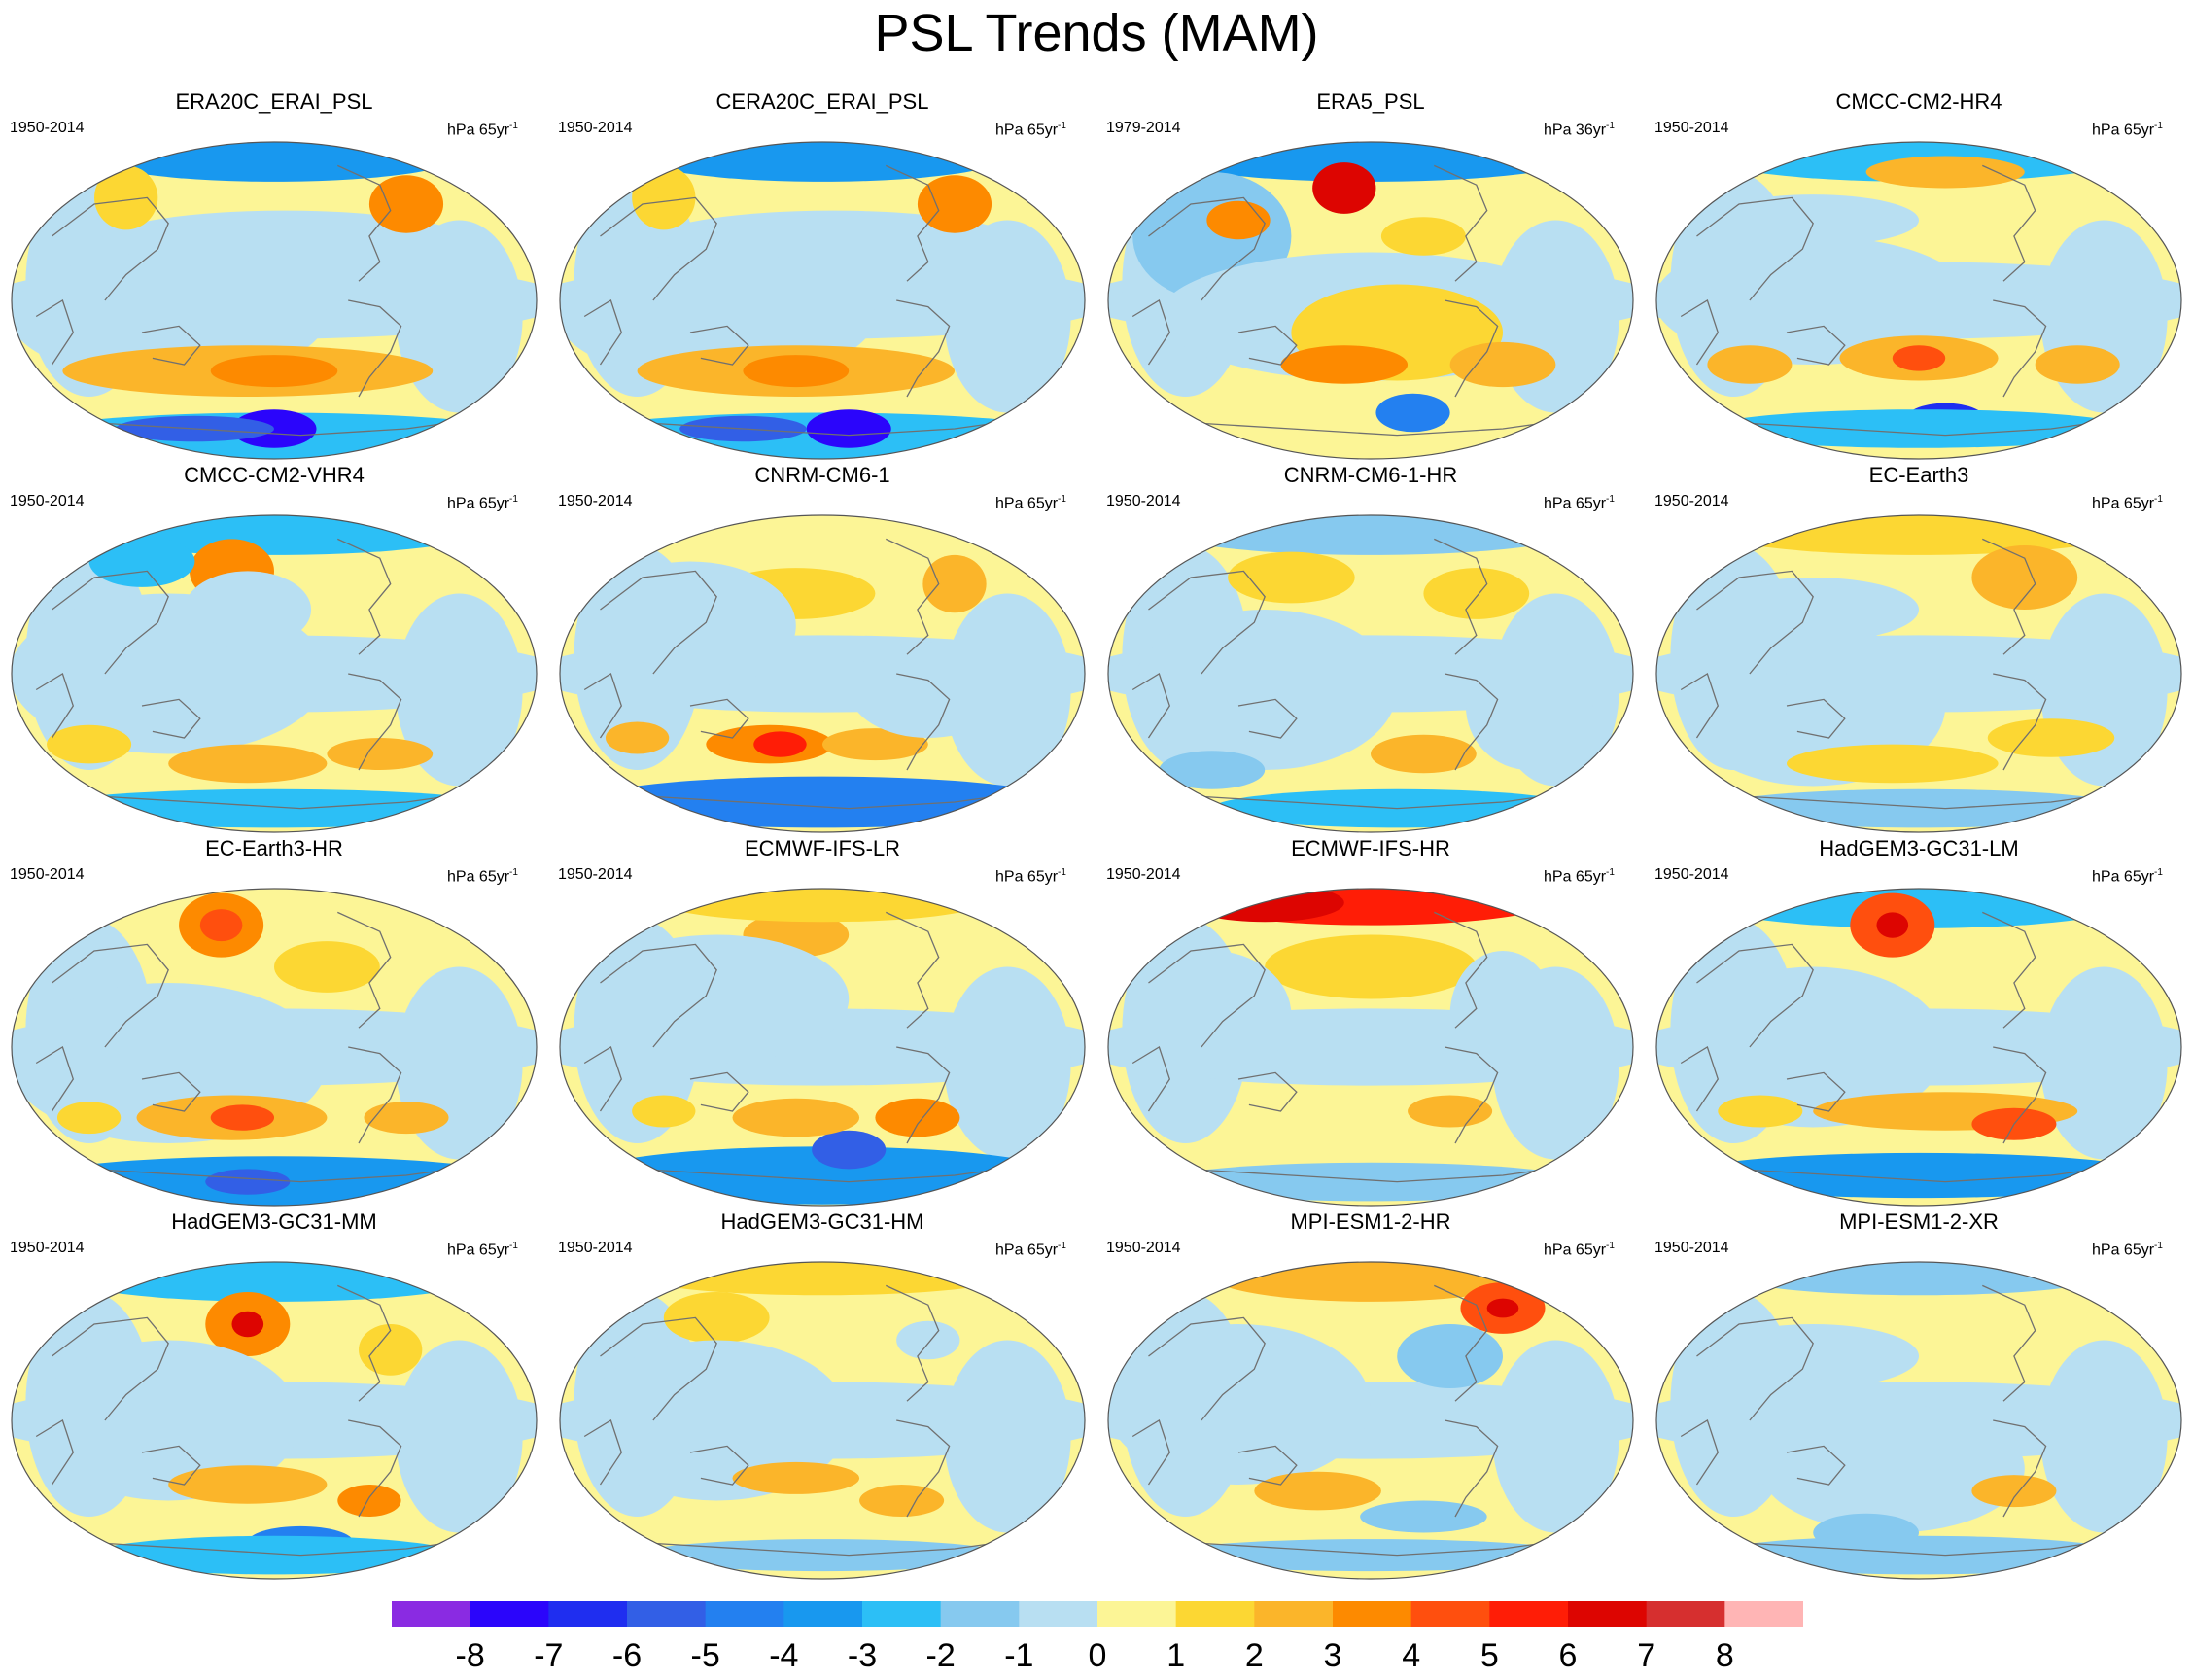  What do you see at coordinates (1646, 1655) in the screenshot?
I see `colorbar-tick-label: 7` at bounding box center [1646, 1655].